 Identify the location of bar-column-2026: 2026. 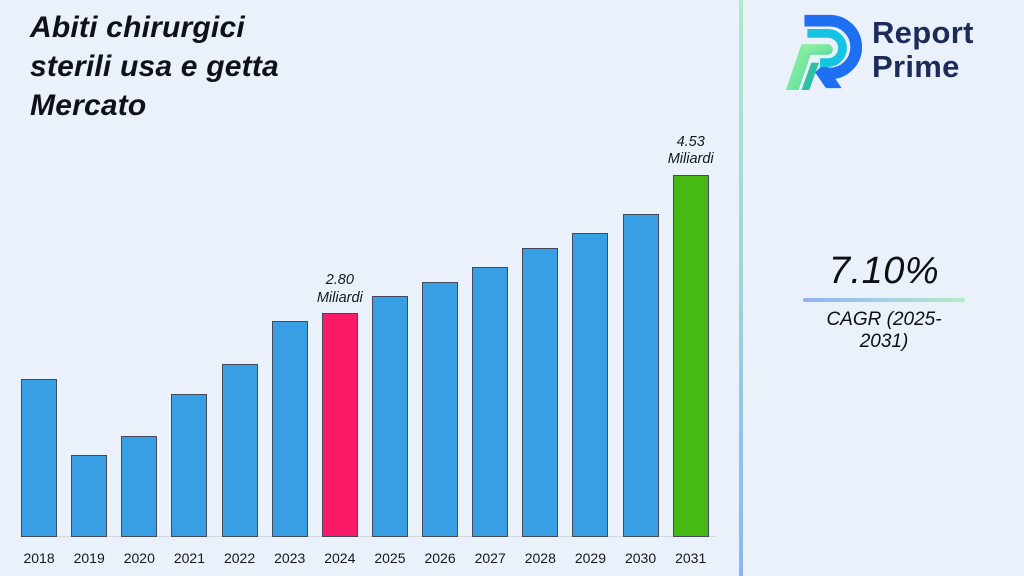
(440, 357).